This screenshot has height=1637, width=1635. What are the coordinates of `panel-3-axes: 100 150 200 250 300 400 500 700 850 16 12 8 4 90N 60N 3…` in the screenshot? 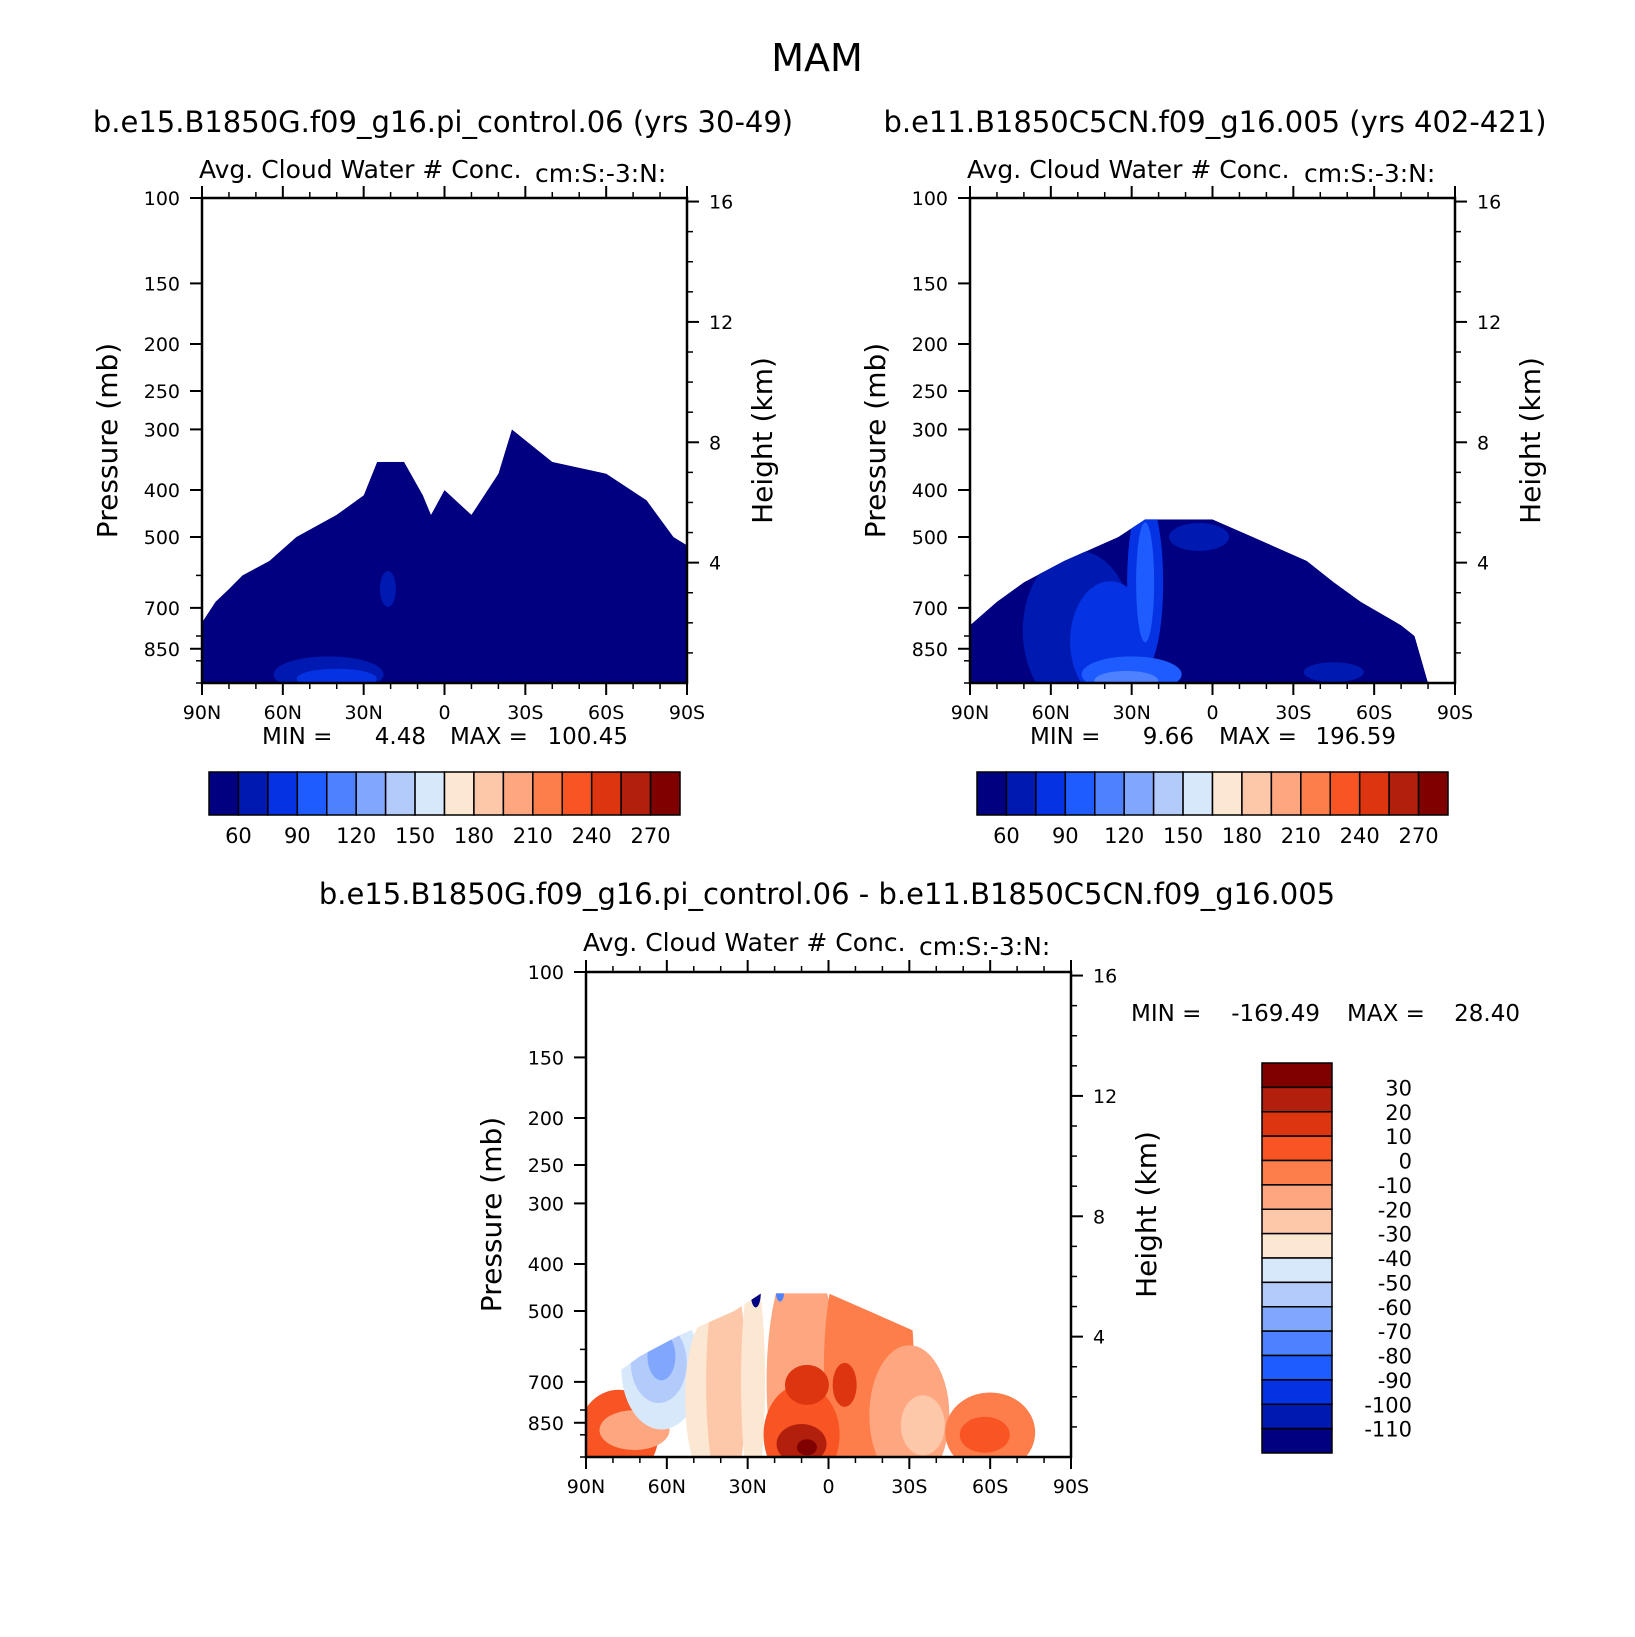 It's located at (819, 1229).